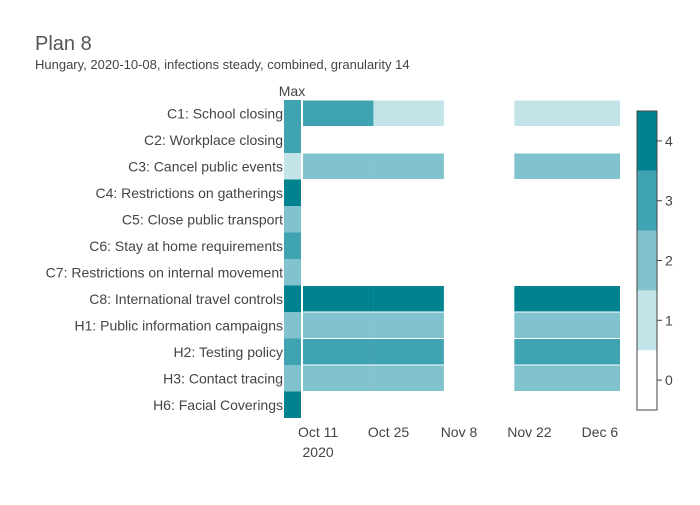 The image size is (700, 505). Describe the element at coordinates (202, 219) in the screenshot. I see `row-label: C5: Close public transport` at that location.